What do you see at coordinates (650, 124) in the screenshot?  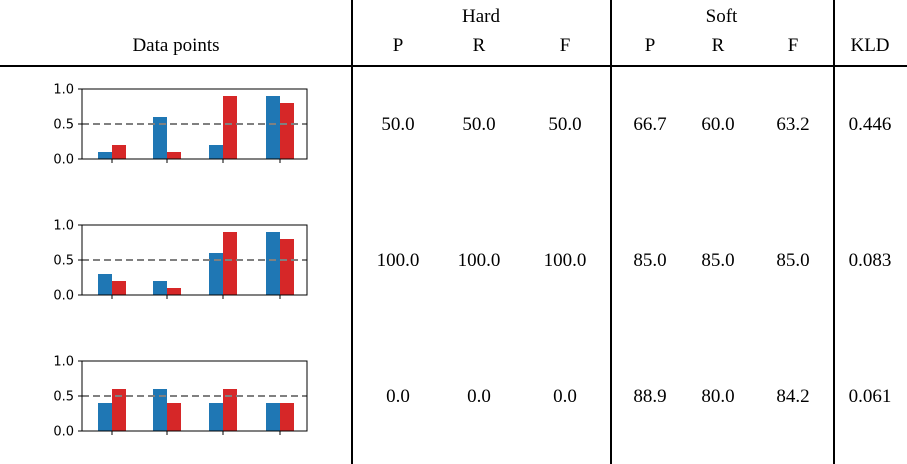 I see `cell-soft-p: 66.7` at bounding box center [650, 124].